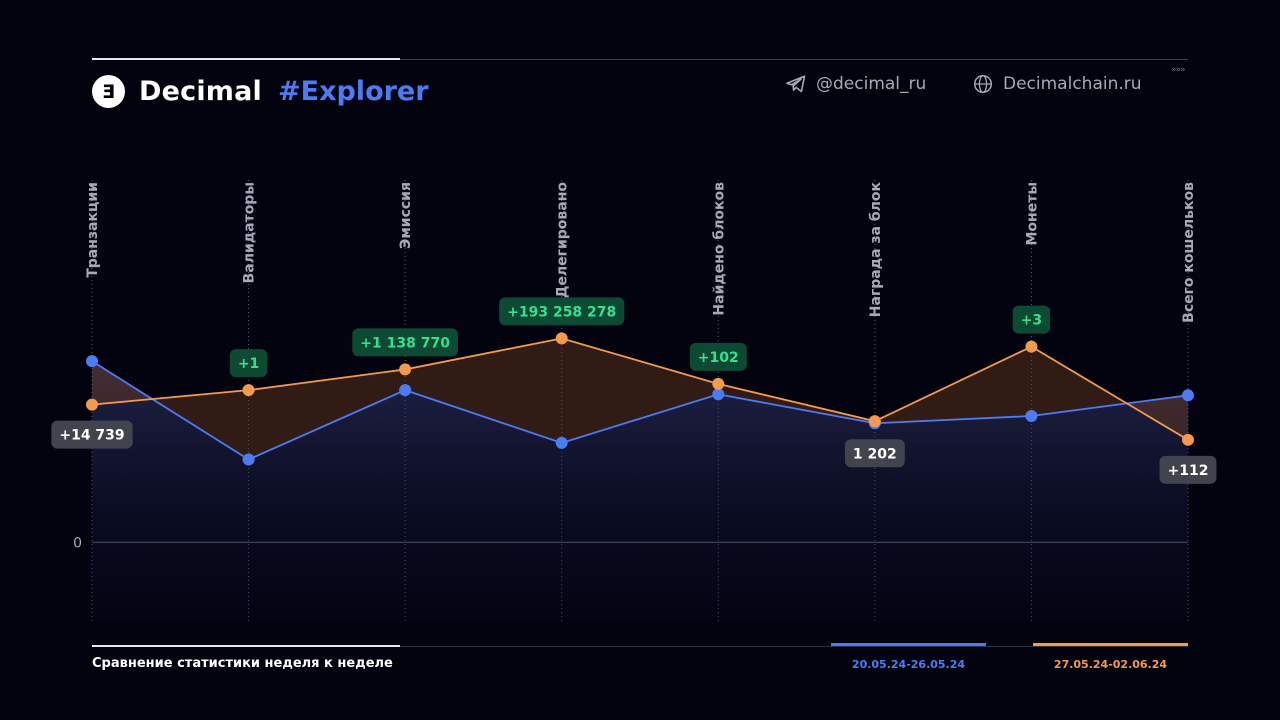 The height and width of the screenshot is (720, 1280). Describe the element at coordinates (406, 215) in the screenshot. I see `category-label: Эмиссия` at that location.